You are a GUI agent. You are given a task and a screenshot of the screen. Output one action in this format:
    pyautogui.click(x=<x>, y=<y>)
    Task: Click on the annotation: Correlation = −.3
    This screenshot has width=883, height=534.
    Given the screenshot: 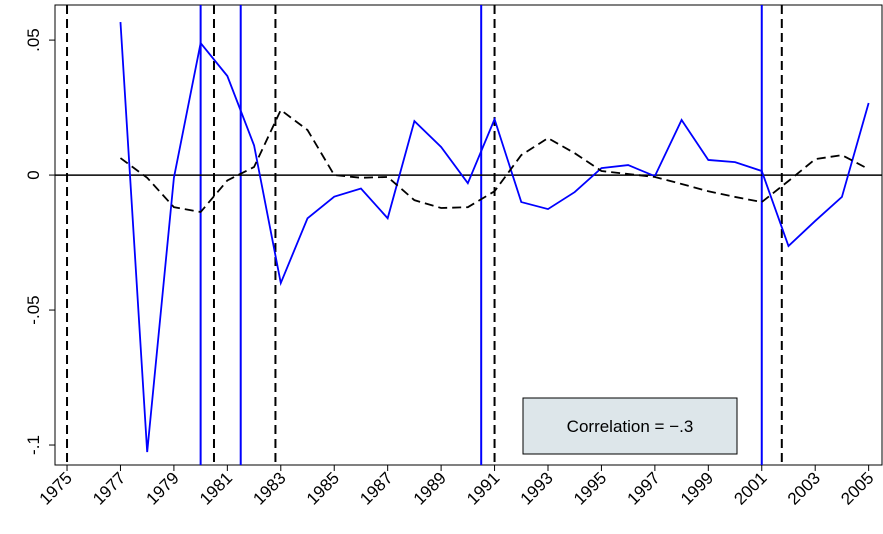 What is the action you would take?
    pyautogui.click(x=630, y=426)
    